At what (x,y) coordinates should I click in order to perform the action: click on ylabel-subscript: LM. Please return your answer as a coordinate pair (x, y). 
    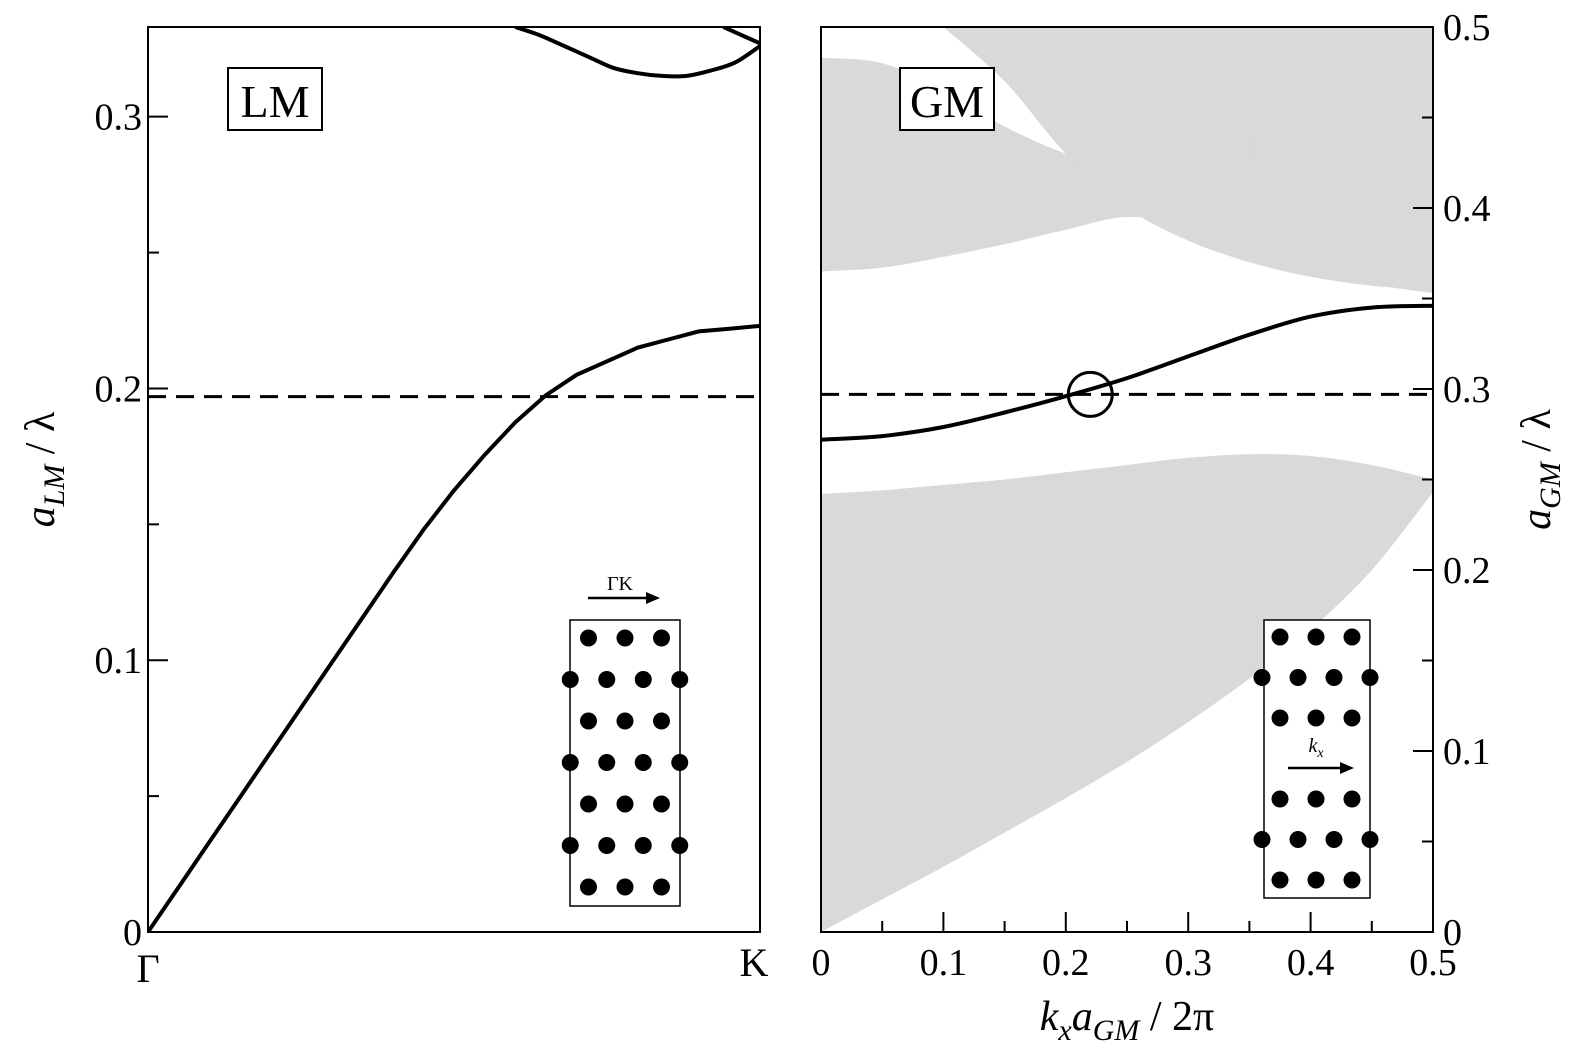
    Looking at the image, I should click on (54, 485).